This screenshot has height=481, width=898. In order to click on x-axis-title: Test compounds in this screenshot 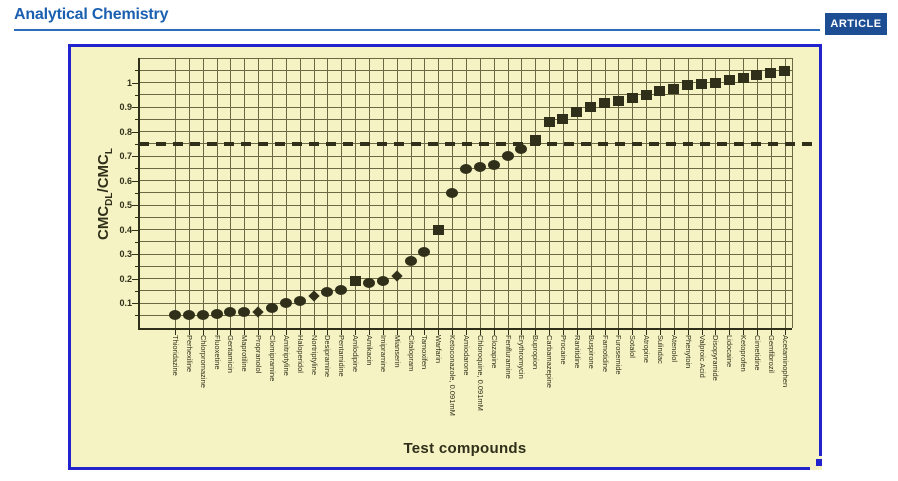, I will do `click(465, 448)`.